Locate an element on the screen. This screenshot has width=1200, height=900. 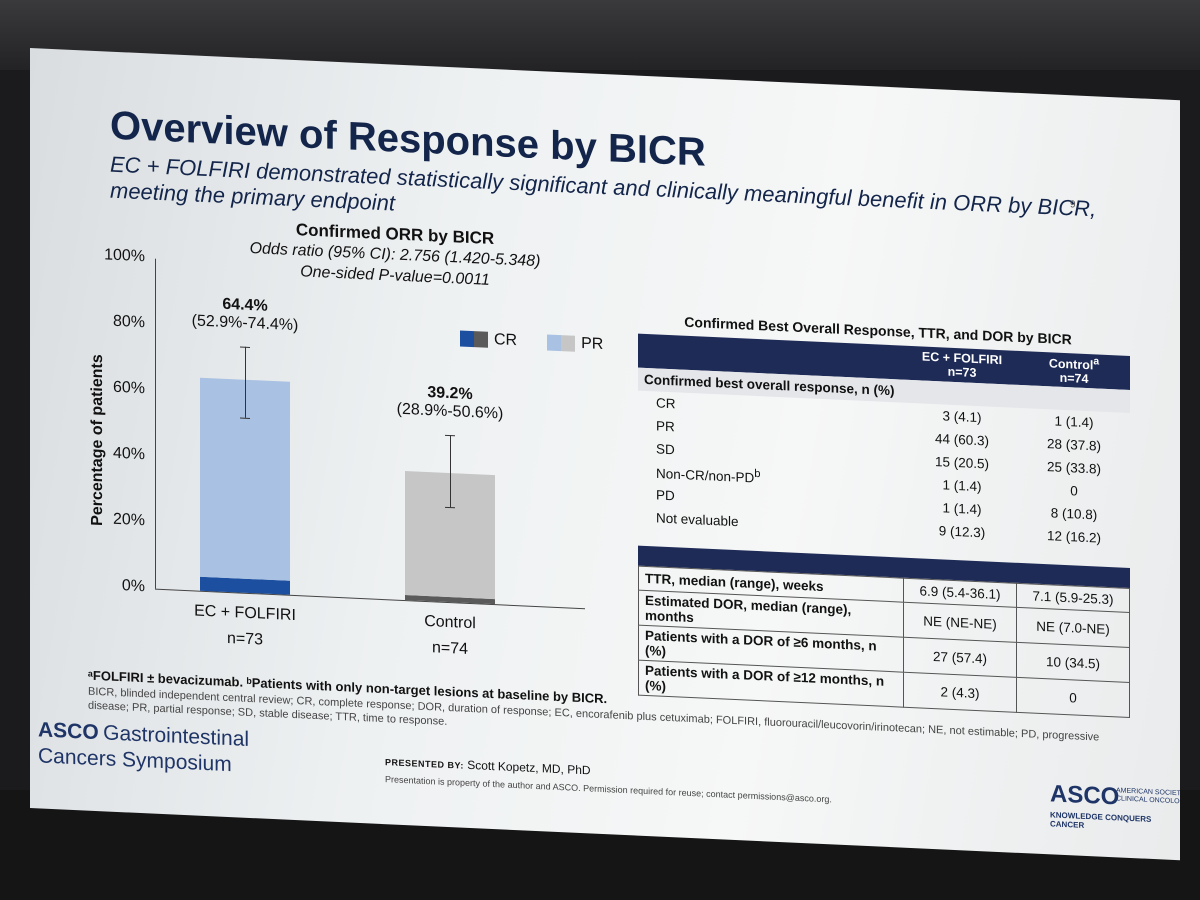
legend-swatch-pr-ec is located at coordinates (554, 343).